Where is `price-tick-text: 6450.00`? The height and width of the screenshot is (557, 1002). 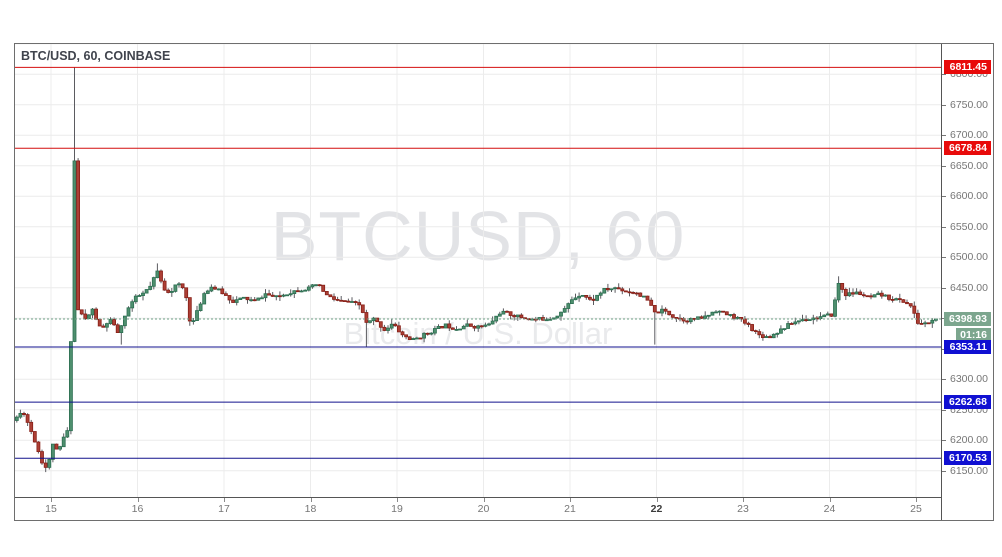
price-tick-text: 6450.00 is located at coordinates (969, 287).